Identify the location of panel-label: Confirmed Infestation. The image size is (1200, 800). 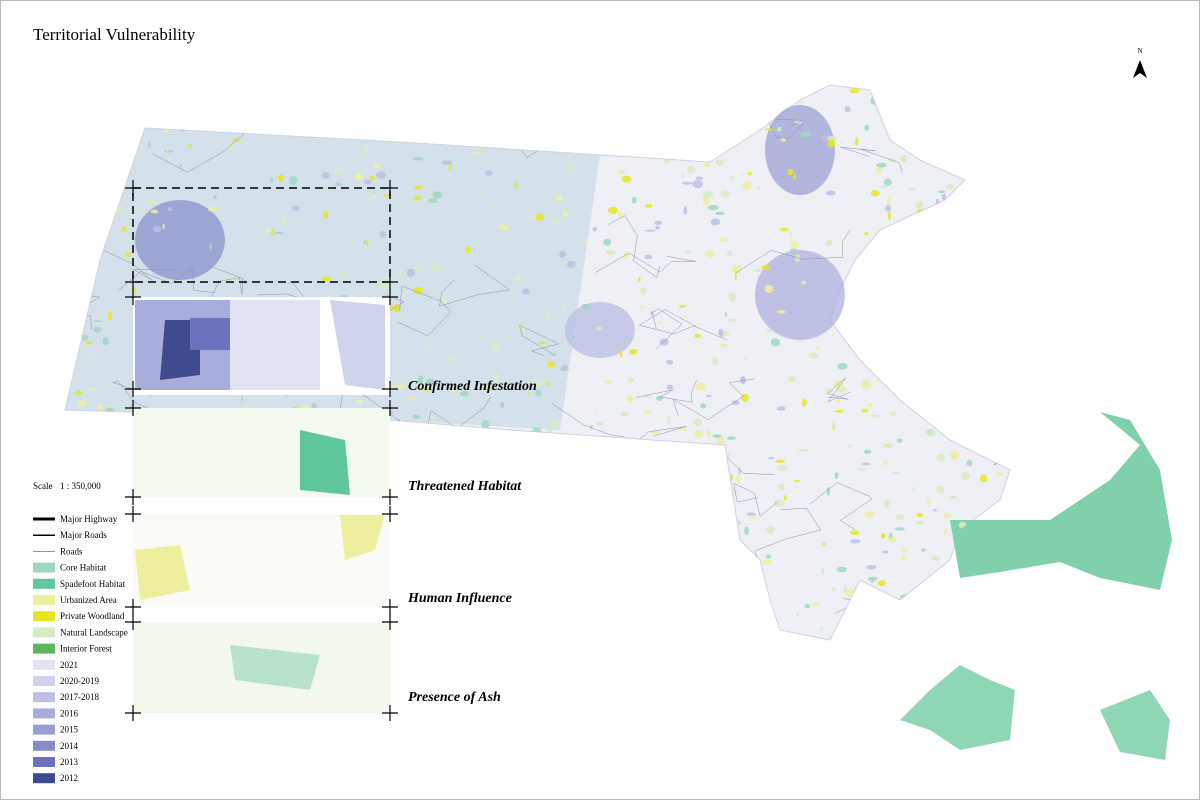
(472, 386).